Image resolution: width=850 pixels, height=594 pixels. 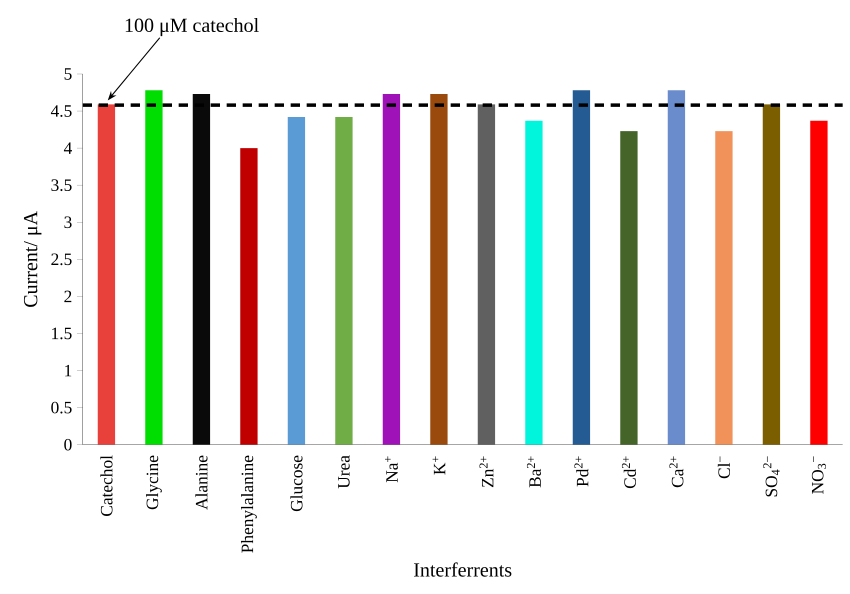 What do you see at coordinates (296, 484) in the screenshot?
I see `x-tick-label: Glucose` at bounding box center [296, 484].